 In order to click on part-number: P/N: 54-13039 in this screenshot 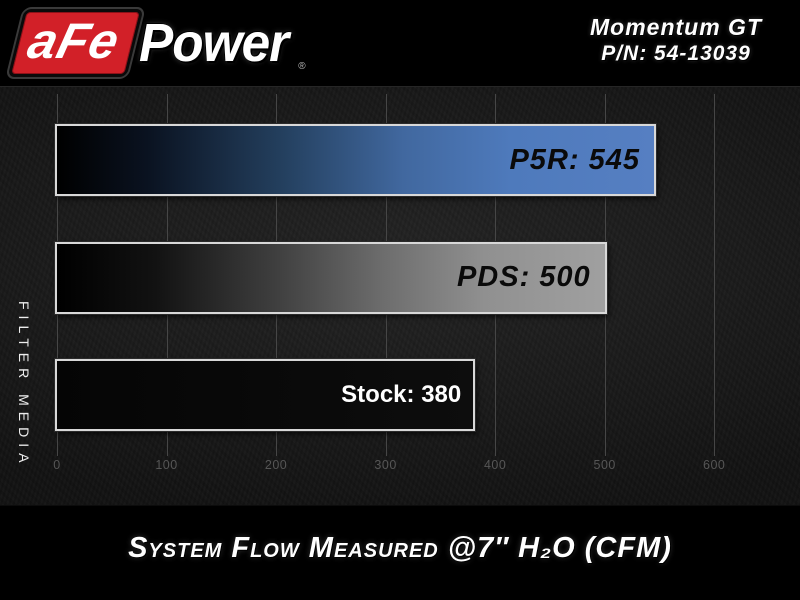, I will do `click(676, 53)`.